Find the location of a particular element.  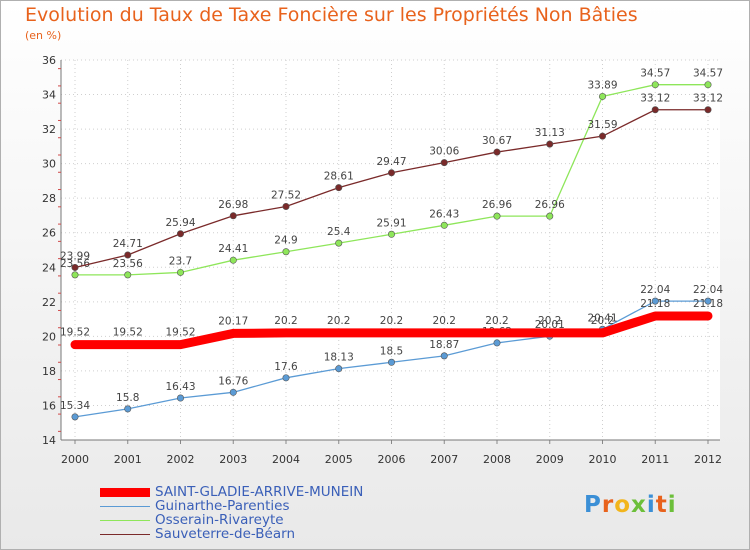

y-tick-label: 28 is located at coordinates (49, 198).